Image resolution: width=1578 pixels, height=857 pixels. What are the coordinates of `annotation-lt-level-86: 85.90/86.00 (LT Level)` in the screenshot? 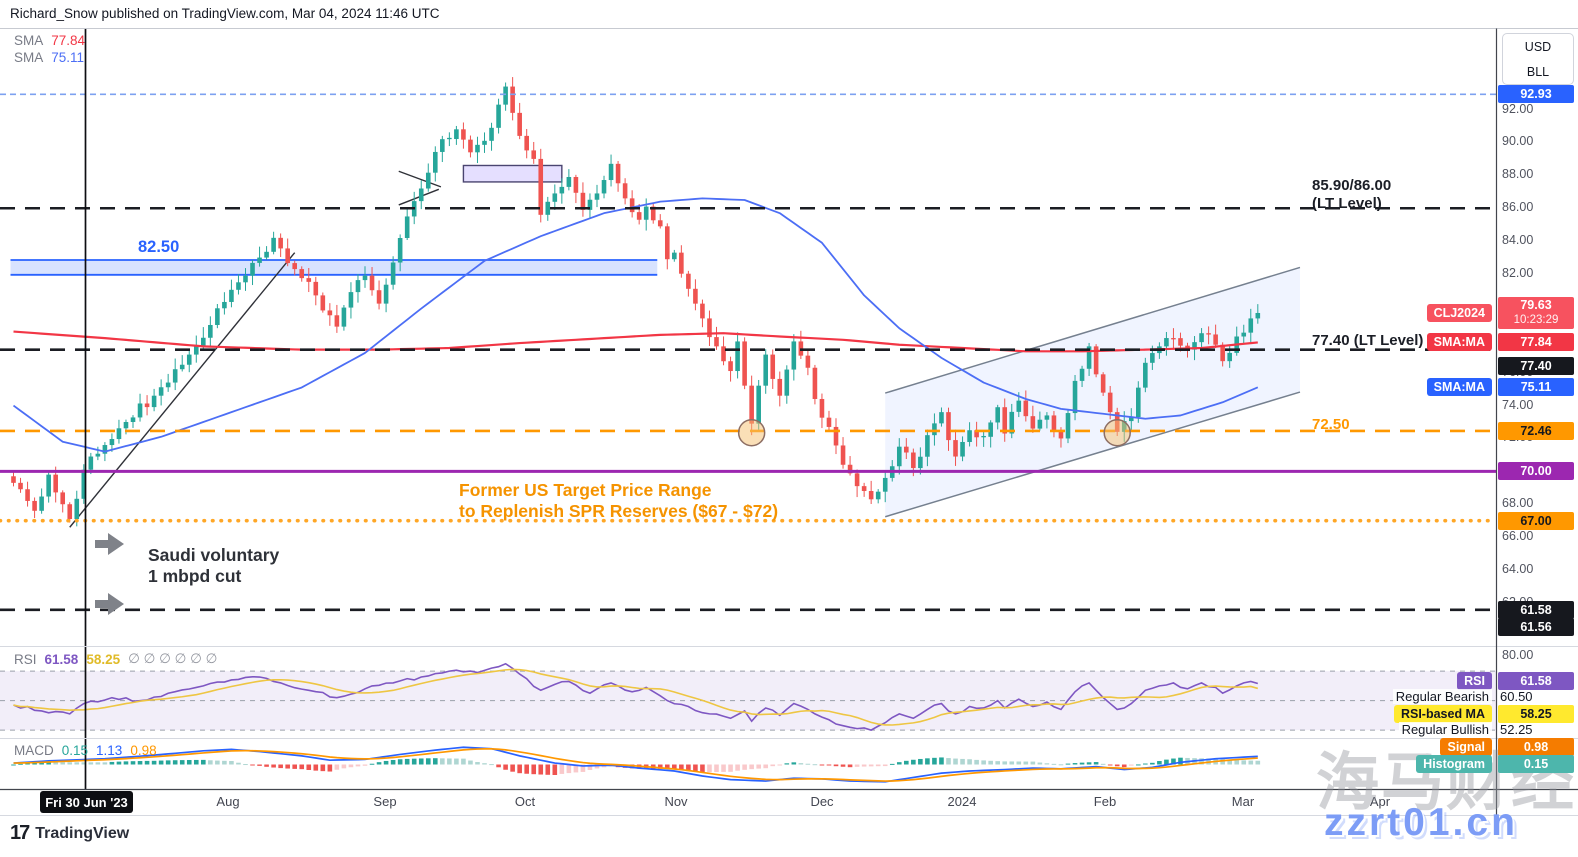 It's located at (1351, 195).